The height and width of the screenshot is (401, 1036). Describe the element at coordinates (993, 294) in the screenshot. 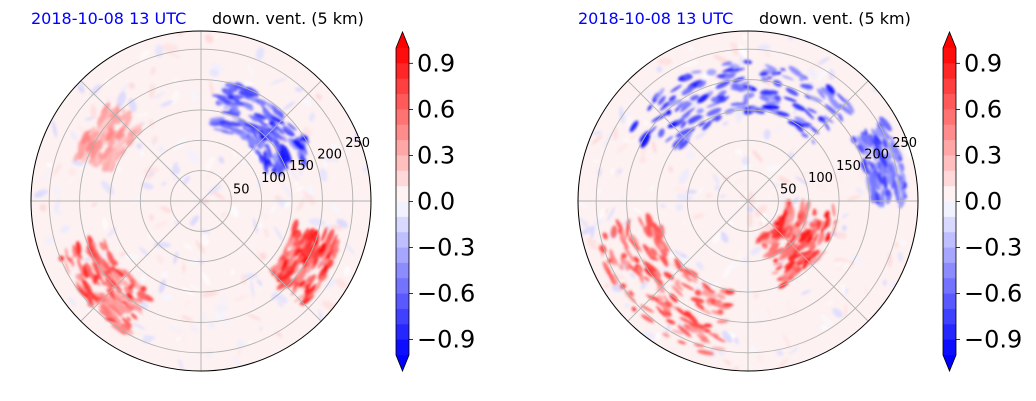

I see `colorbar-tick-label: −0.6` at that location.